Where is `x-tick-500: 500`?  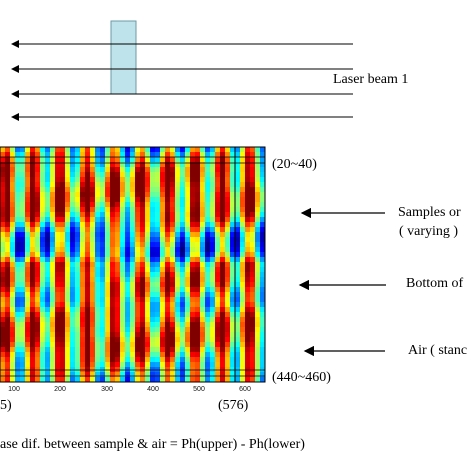 x-tick-500: 500 is located at coordinates (199, 389).